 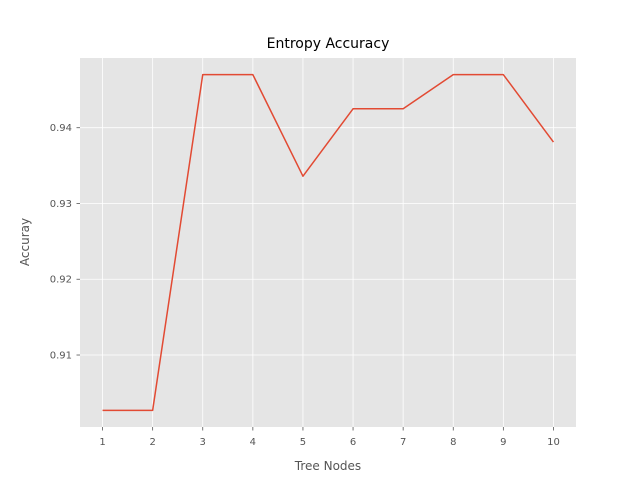 I want to click on x-tick-label: 9, so click(x=503, y=442).